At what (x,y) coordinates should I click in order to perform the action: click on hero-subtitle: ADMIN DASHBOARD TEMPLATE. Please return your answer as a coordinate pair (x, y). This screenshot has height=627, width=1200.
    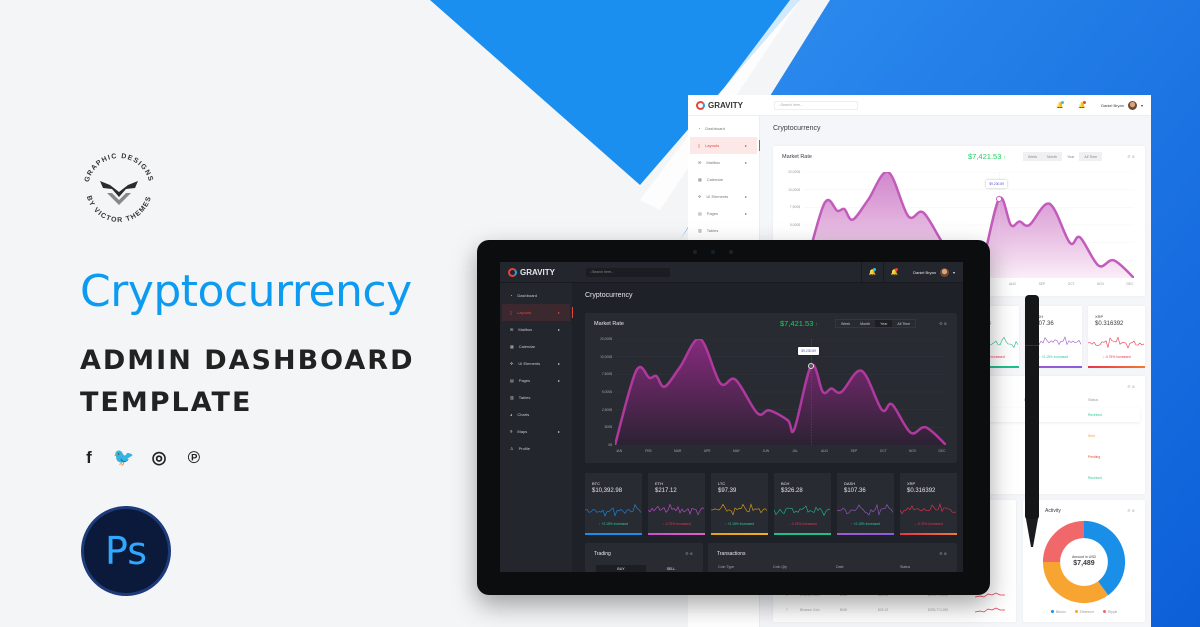
    Looking at the image, I should click on (247, 382).